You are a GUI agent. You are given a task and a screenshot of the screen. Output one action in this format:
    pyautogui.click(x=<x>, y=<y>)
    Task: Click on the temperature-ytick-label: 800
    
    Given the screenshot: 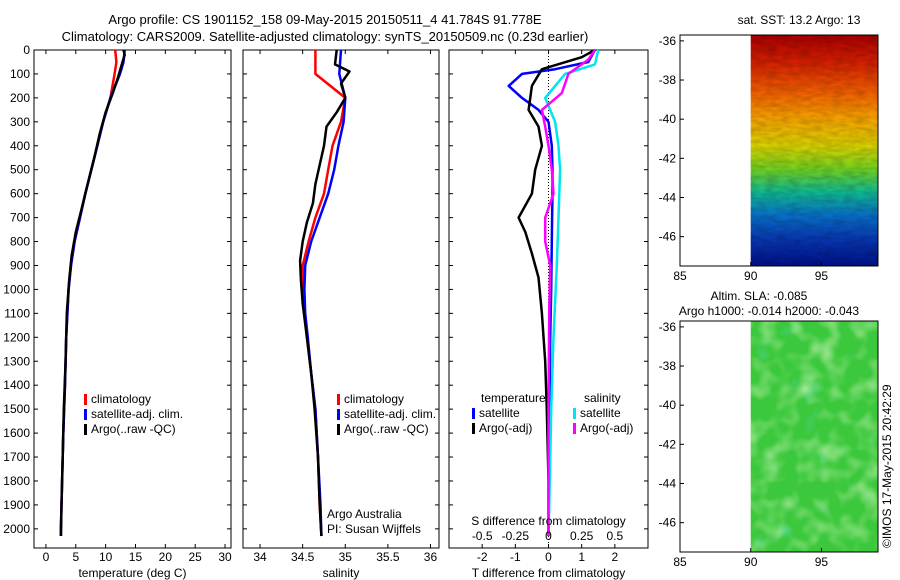 What is the action you would take?
    pyautogui.click(x=20, y=242)
    